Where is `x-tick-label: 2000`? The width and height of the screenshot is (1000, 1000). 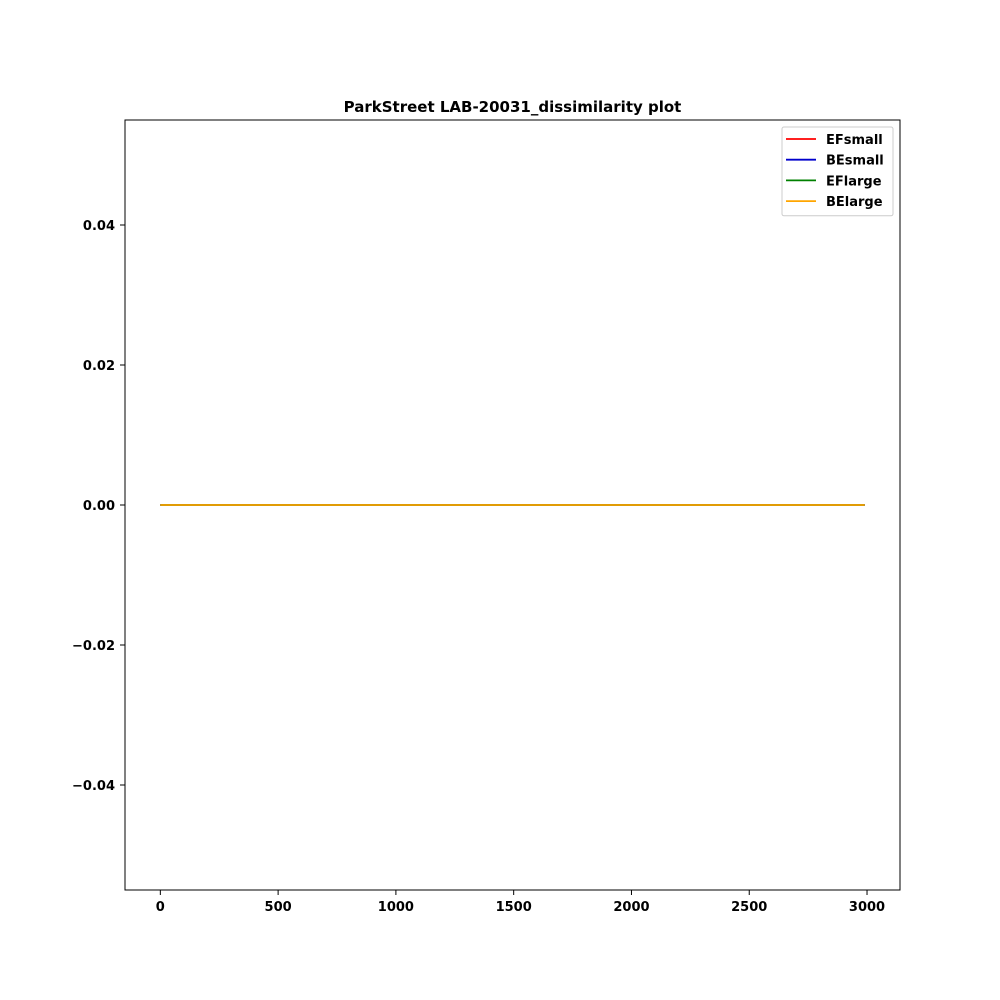
x-tick-label: 2000 is located at coordinates (631, 907).